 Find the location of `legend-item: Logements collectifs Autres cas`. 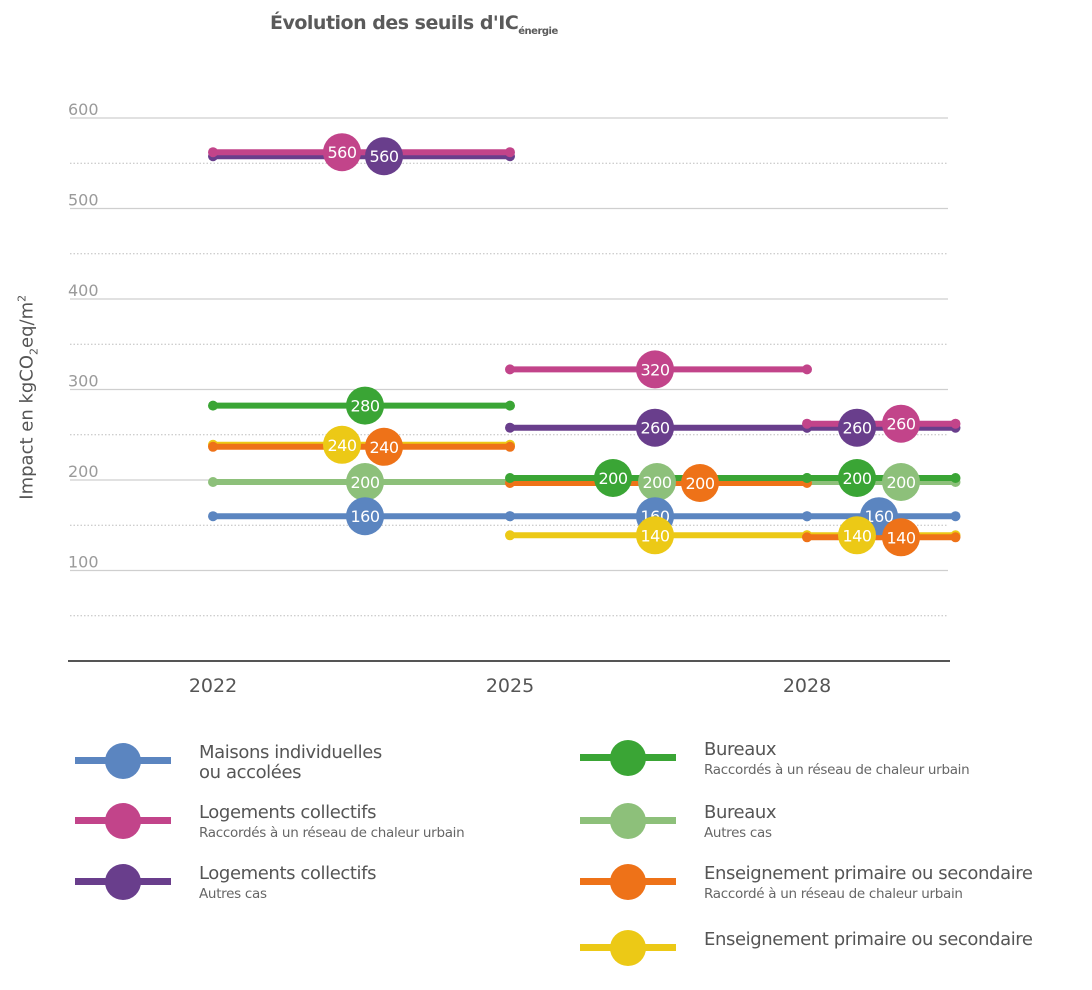

legend-item: Logements collectifs Autres cas is located at coordinates (225, 883).